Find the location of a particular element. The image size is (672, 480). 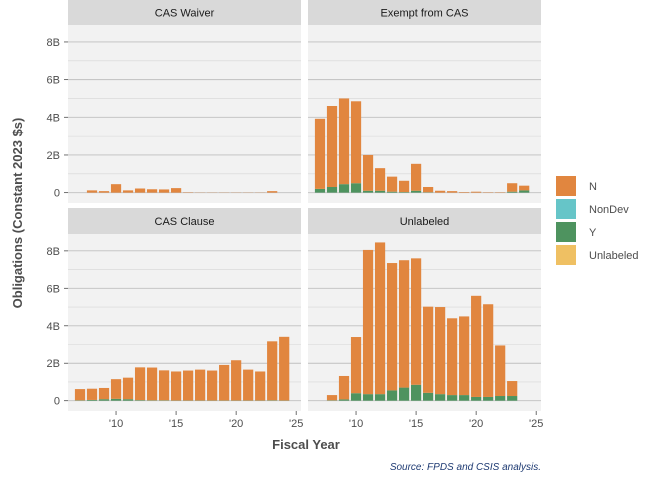

legend-label-nondev: NonDev is located at coordinates (609, 210).